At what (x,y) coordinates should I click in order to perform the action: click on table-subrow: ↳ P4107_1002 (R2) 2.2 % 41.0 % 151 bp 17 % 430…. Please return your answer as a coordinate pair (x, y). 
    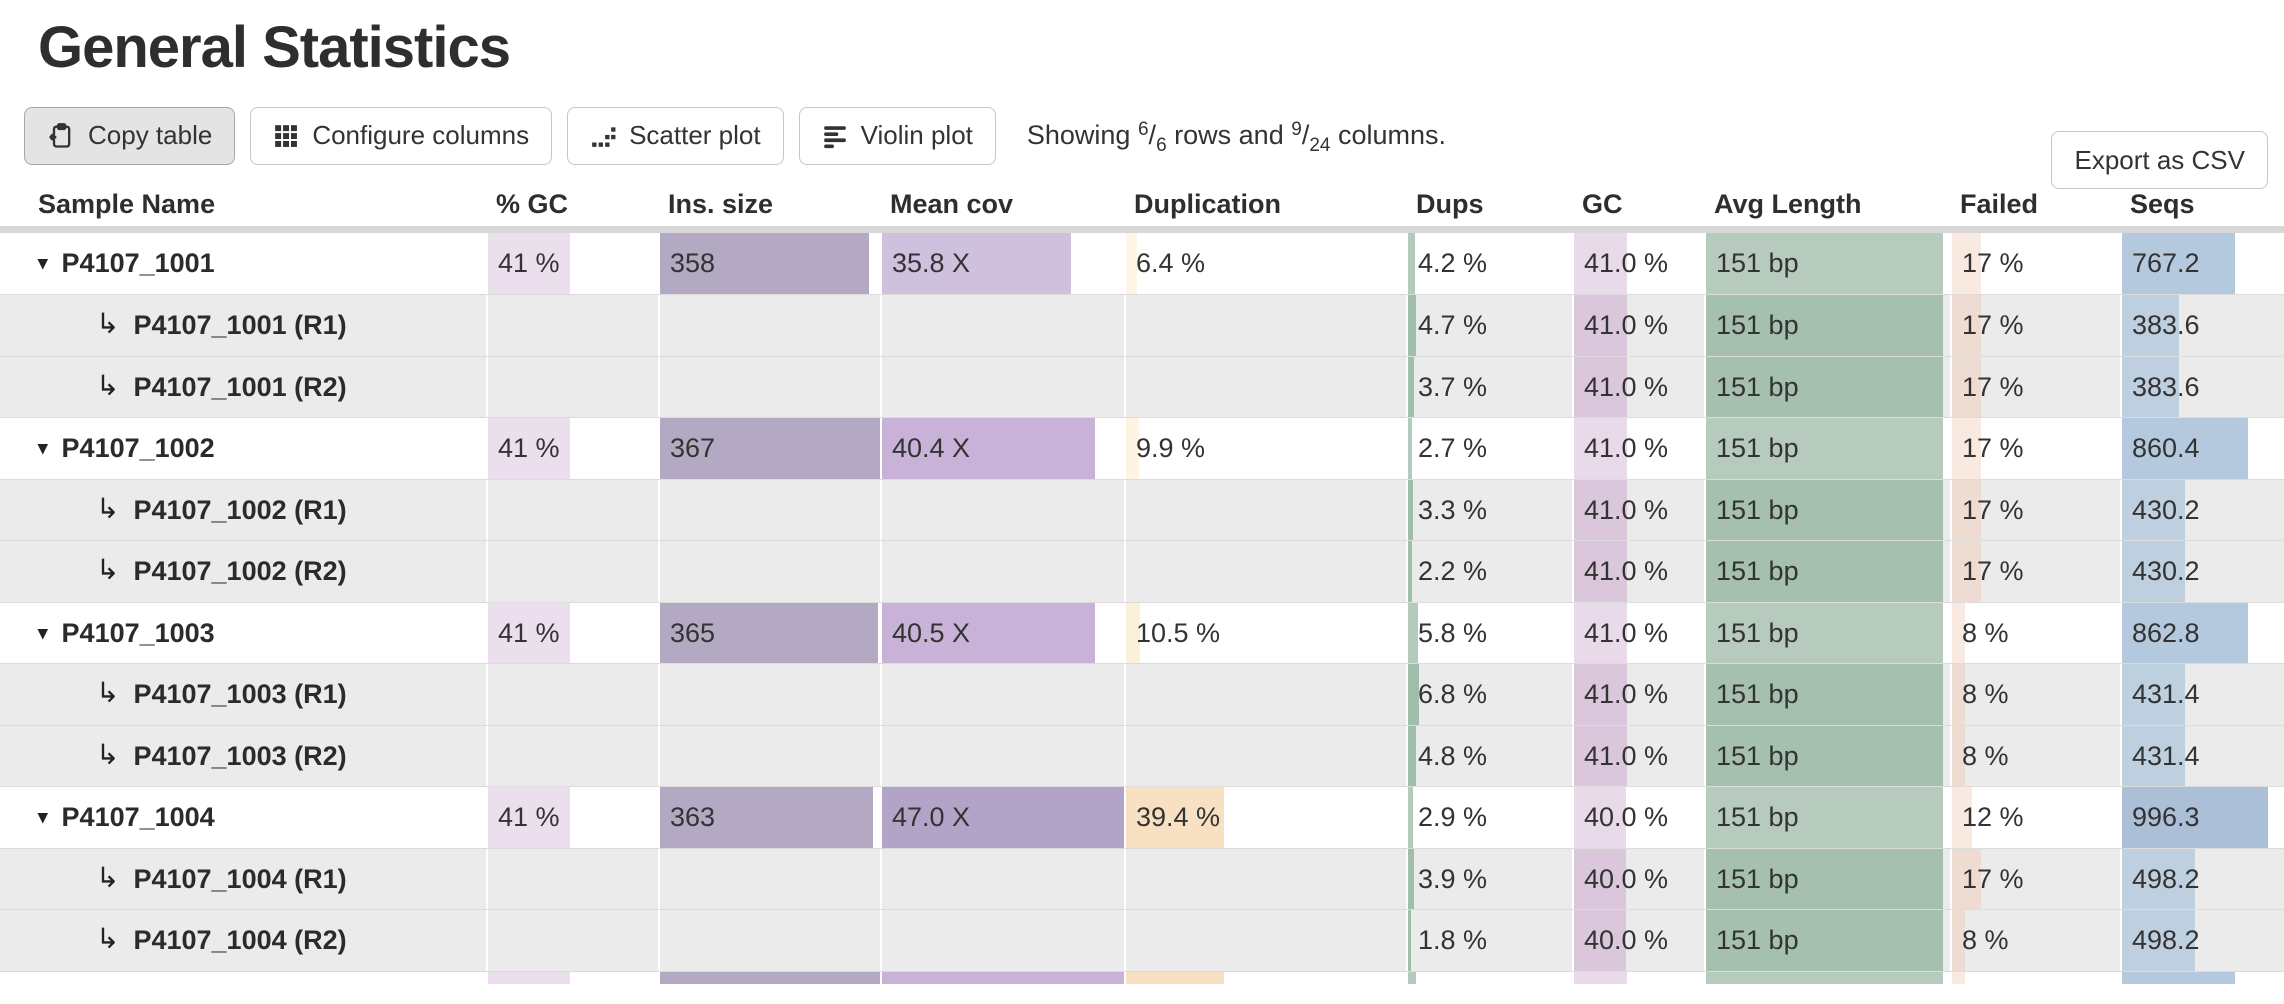
    Looking at the image, I should click on (1142, 571).